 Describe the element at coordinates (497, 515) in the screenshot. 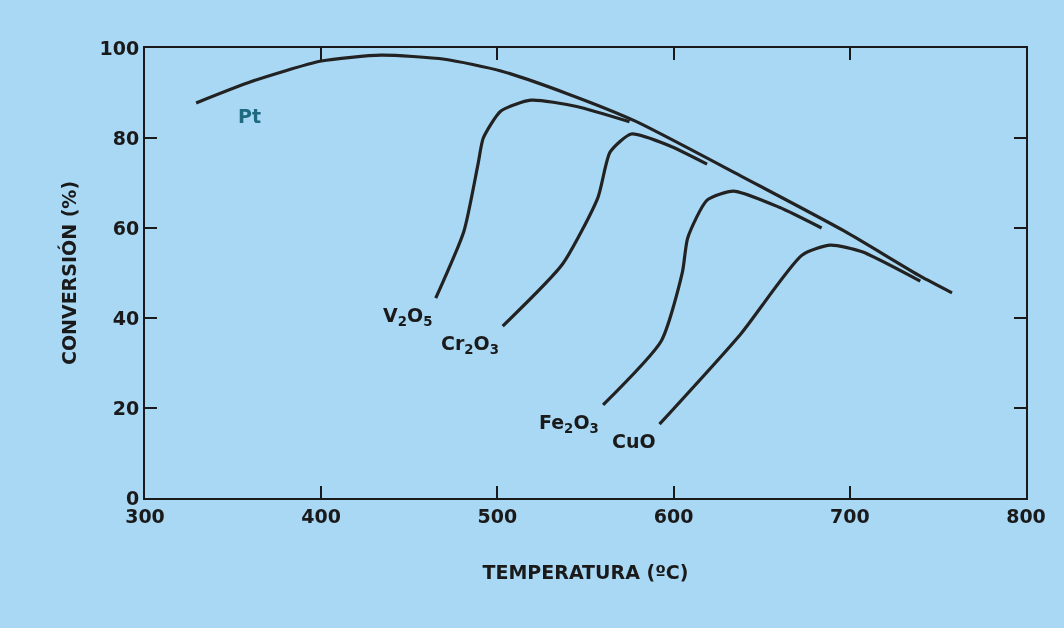

I see `x-tick-label: 500` at that location.